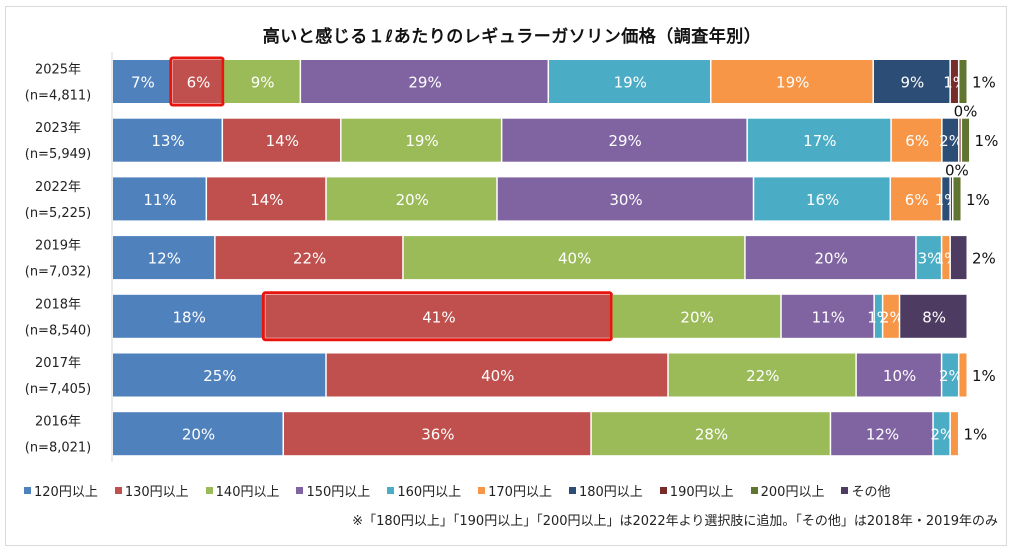 This screenshot has width=1024, height=552. I want to click on legend-item: 130円以上, so click(151, 490).